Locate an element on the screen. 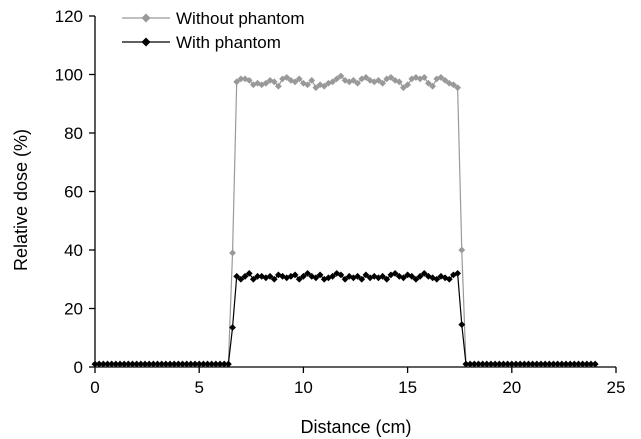 The image size is (641, 439). legend-label: Without phantom is located at coordinates (240, 18).